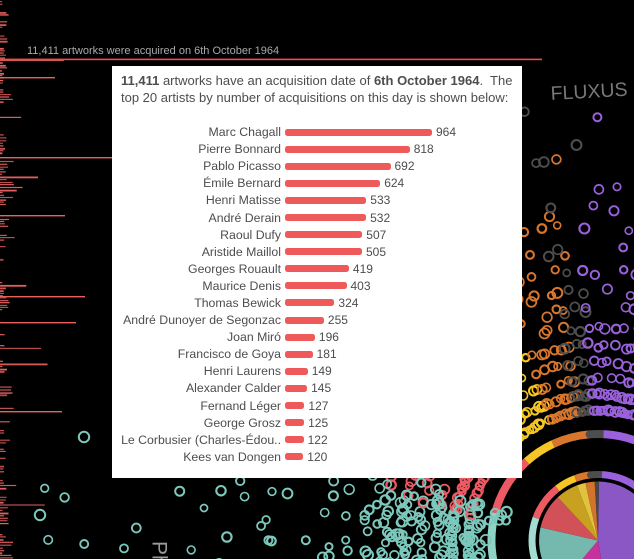 Image resolution: width=634 pixels, height=559 pixels. Describe the element at coordinates (159, 550) in the screenshot. I see `svg-text: Pho` at that location.